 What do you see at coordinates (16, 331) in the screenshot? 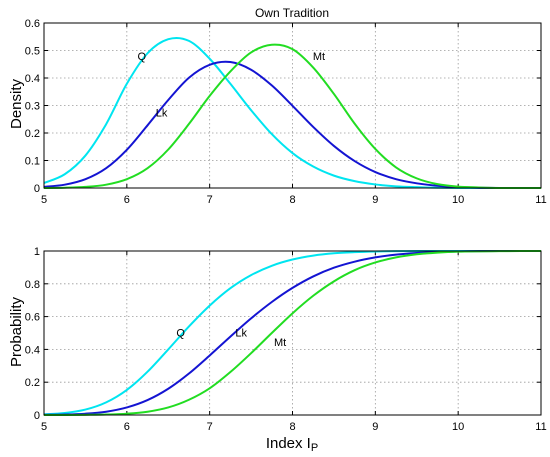
I see `probability-y-axis-label: Probability` at bounding box center [16, 331].